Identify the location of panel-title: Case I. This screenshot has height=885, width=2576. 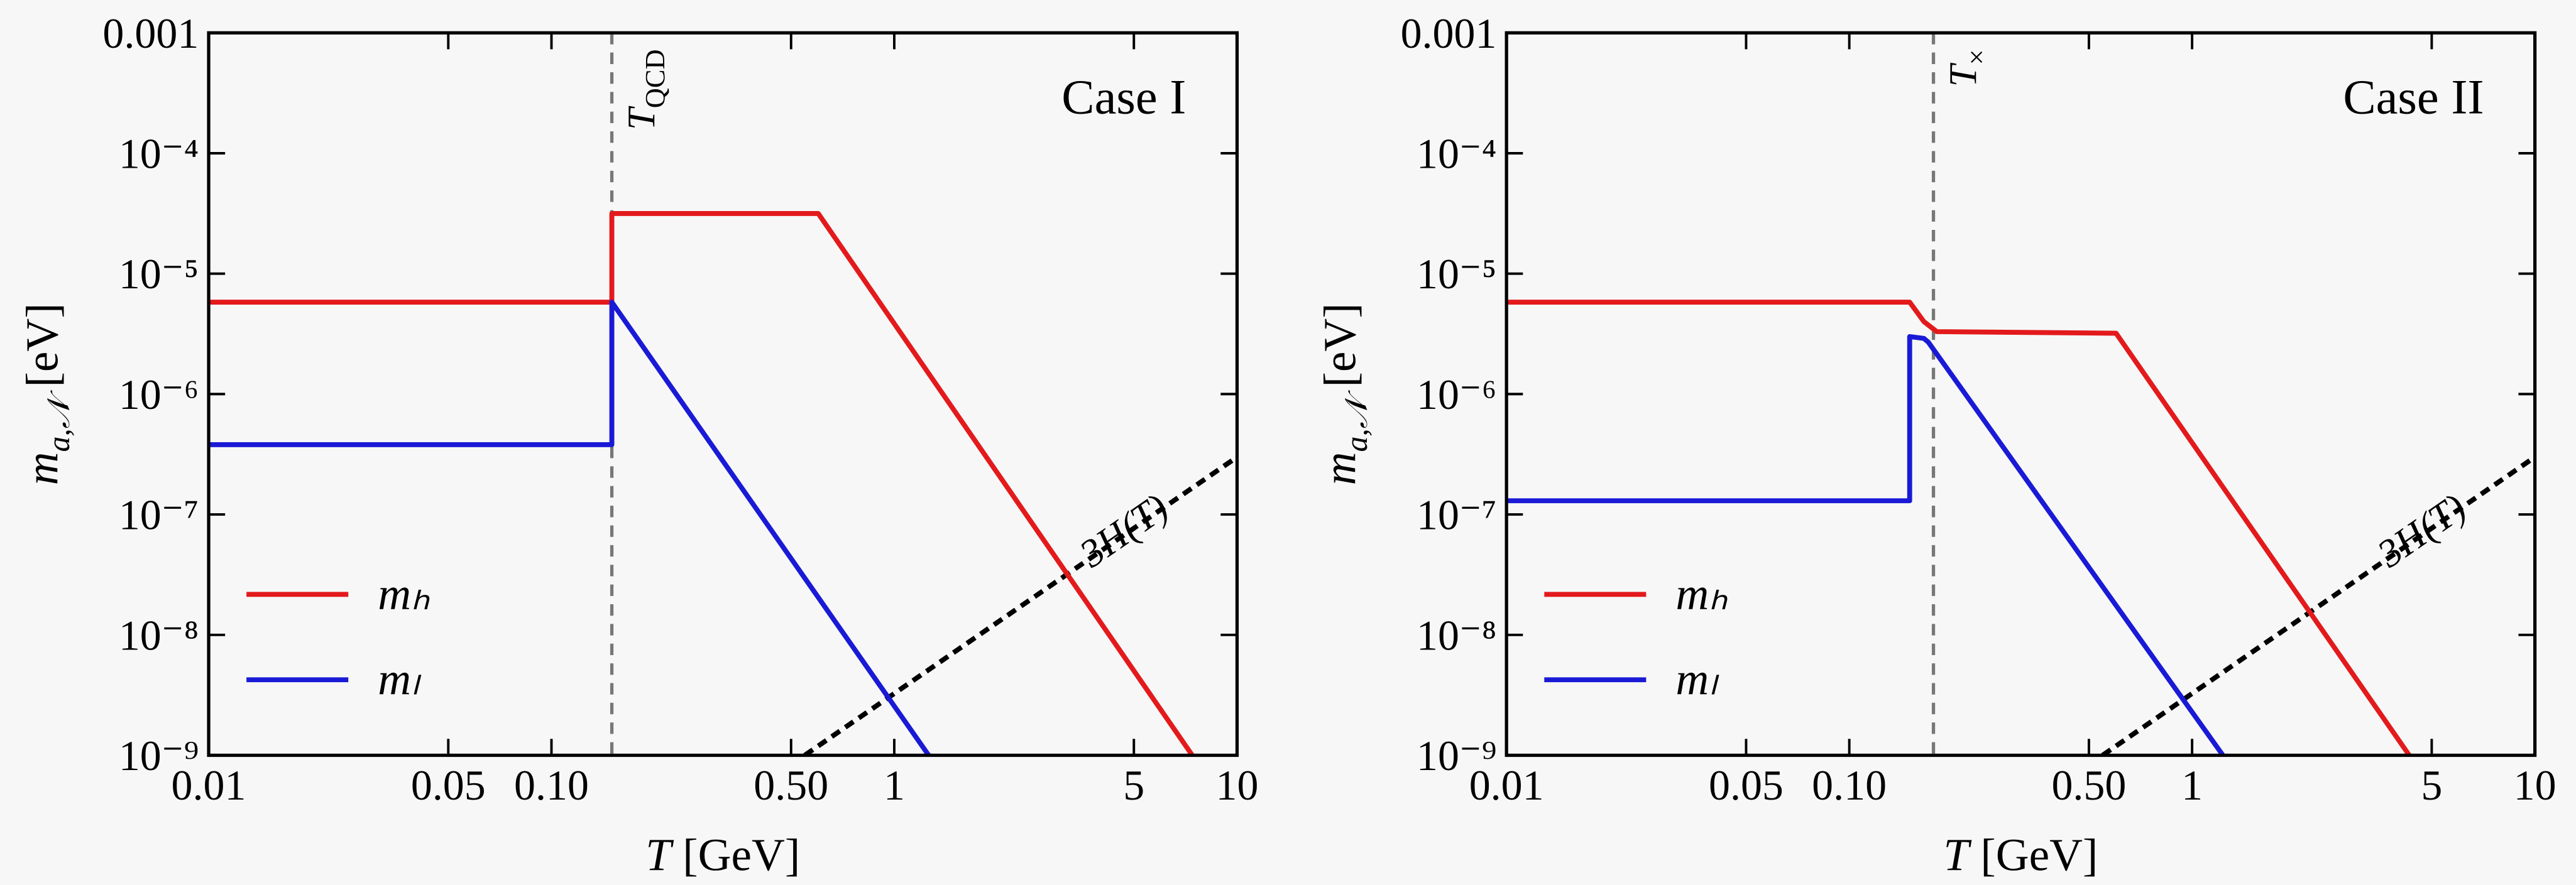
(1123, 96).